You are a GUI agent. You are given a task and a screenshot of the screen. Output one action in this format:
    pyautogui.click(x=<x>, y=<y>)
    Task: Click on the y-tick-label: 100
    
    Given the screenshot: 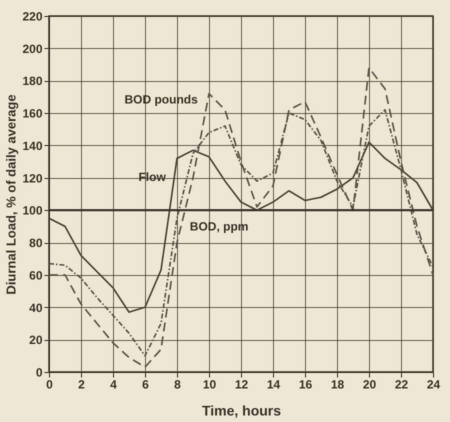 What is the action you would take?
    pyautogui.click(x=32, y=211)
    